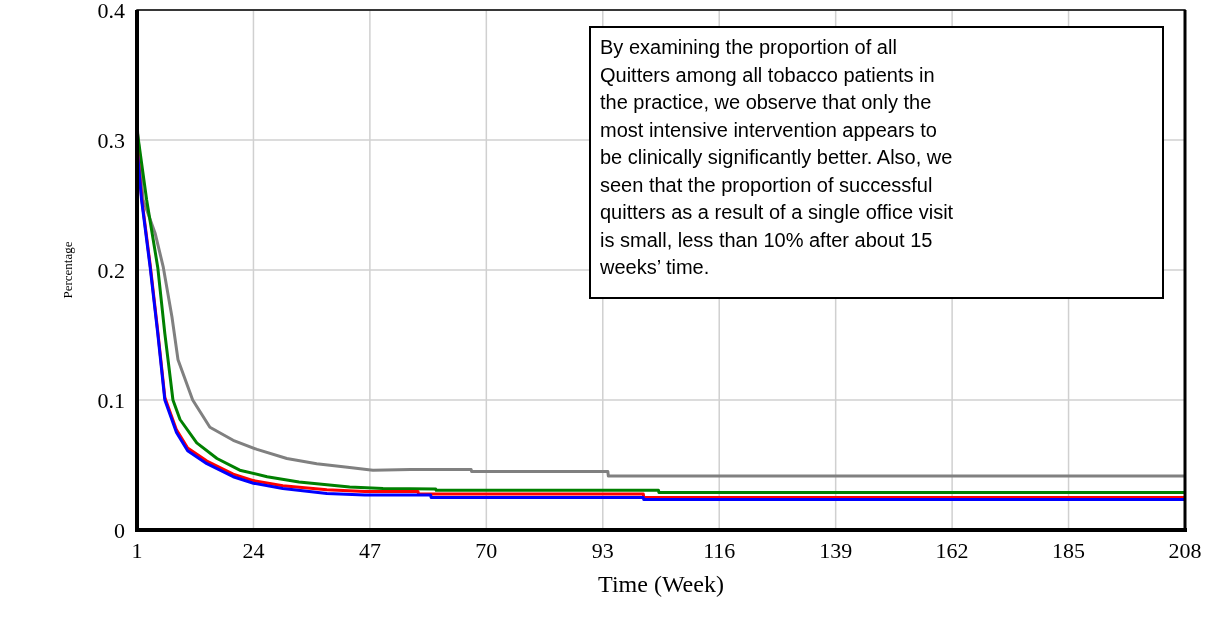 This screenshot has width=1227, height=620. Describe the element at coordinates (111, 270) in the screenshot. I see `y-tick-label: 0.2` at that location.